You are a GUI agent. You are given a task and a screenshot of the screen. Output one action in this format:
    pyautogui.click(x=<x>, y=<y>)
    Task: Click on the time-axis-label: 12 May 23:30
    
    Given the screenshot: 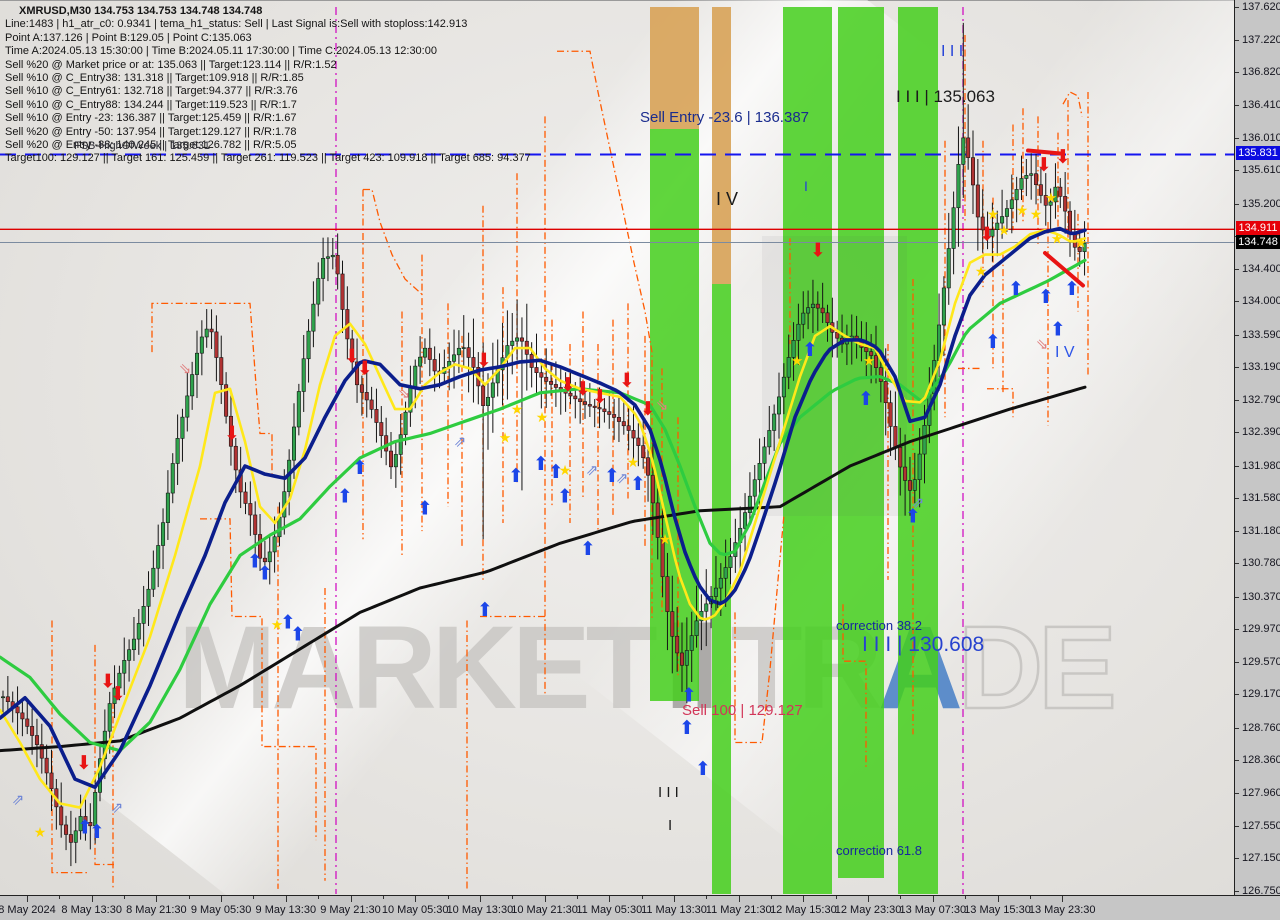 What is the action you would take?
    pyautogui.click(x=868, y=910)
    